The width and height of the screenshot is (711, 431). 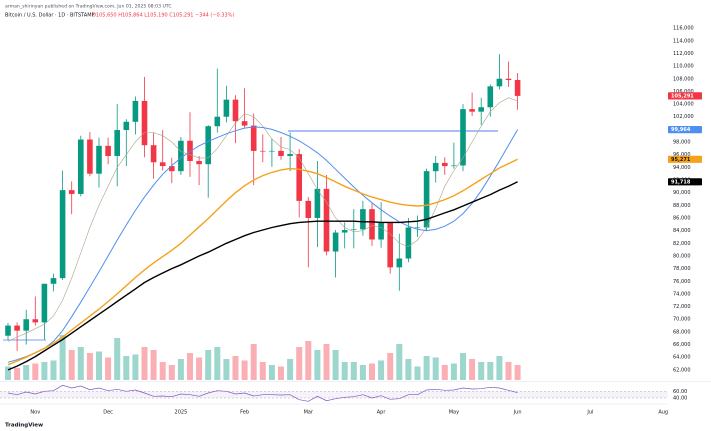 I want to click on y-tick-label: 108,000, so click(x=683, y=79).